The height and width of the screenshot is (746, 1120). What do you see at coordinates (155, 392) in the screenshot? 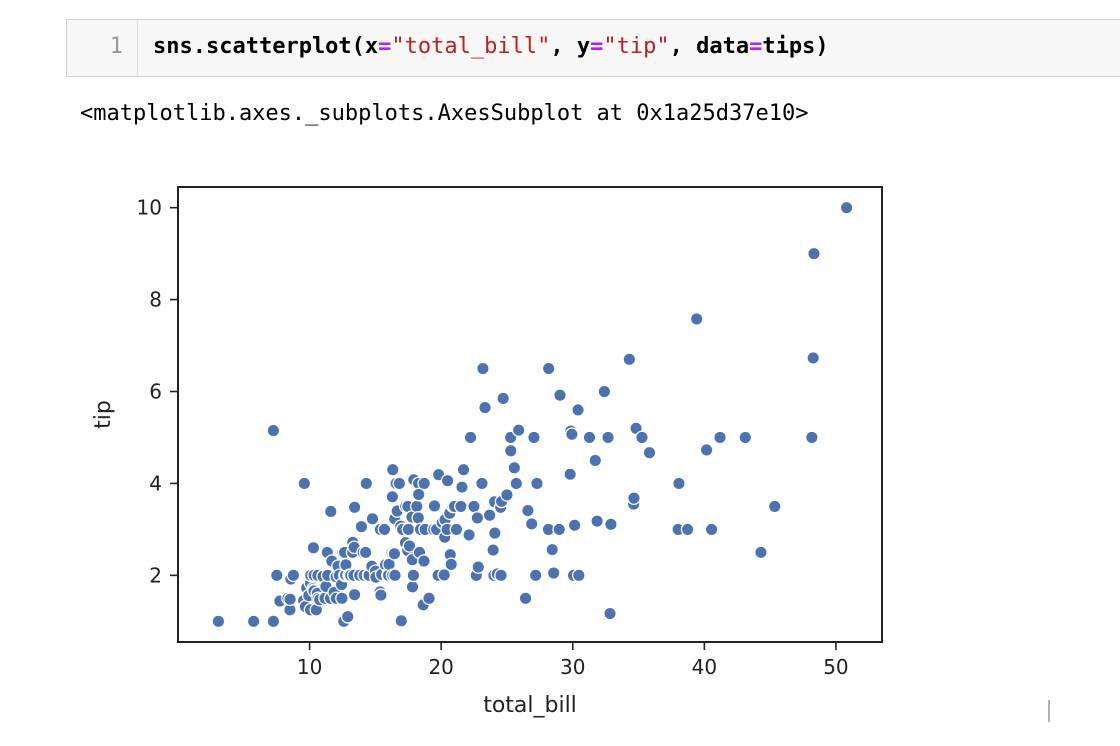
I see `y-tick-label: 6` at bounding box center [155, 392].